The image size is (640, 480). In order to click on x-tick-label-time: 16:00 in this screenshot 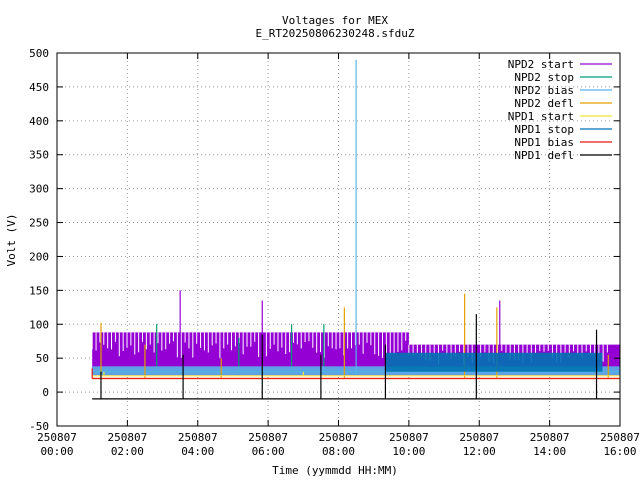, I will do `click(619, 451)`.